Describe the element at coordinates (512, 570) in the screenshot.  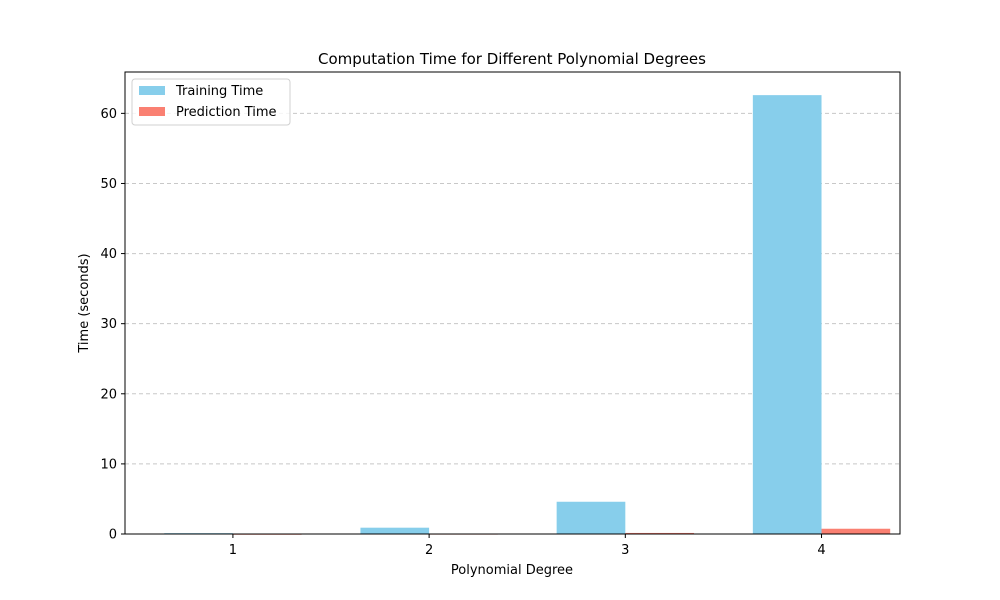
I see `x-axis-label: Polynomial Degree` at that location.